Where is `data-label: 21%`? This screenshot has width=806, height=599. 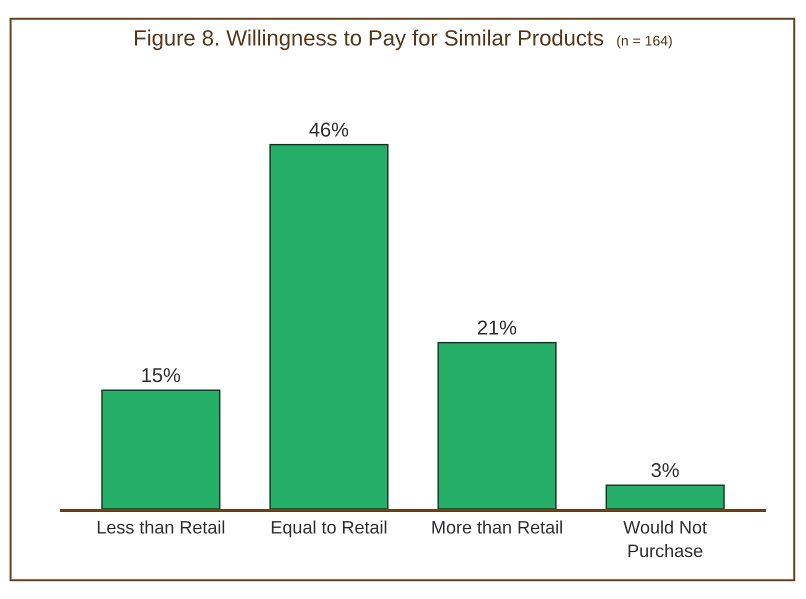 data-label: 21% is located at coordinates (497, 329).